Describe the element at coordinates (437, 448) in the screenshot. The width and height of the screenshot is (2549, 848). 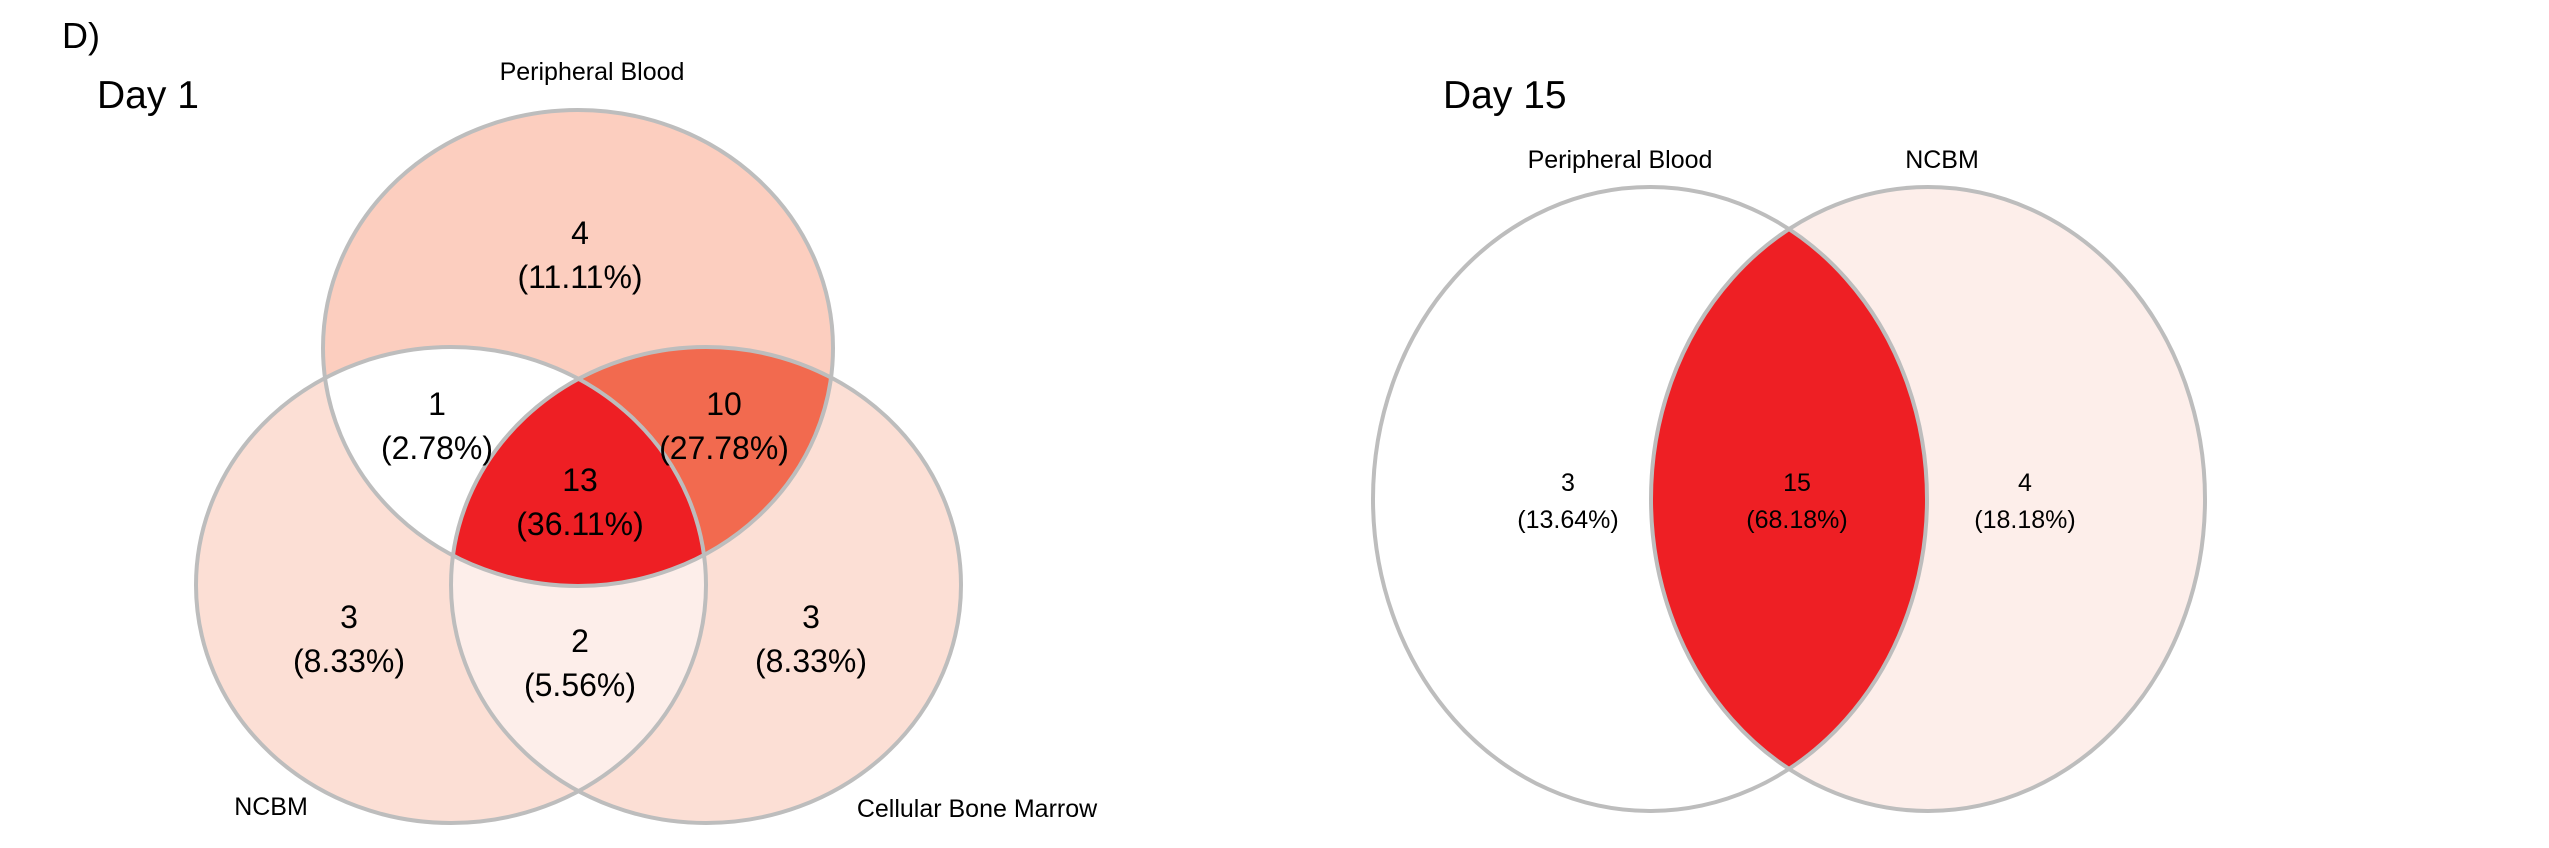
I see `label-pb-ncbm-pct: (2.78%)` at that location.